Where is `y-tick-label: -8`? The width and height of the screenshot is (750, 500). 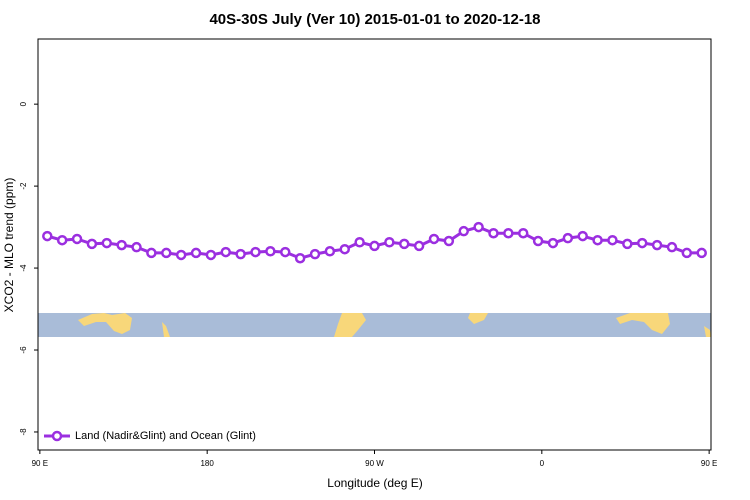 y-tick-label: -8 is located at coordinates (23, 432).